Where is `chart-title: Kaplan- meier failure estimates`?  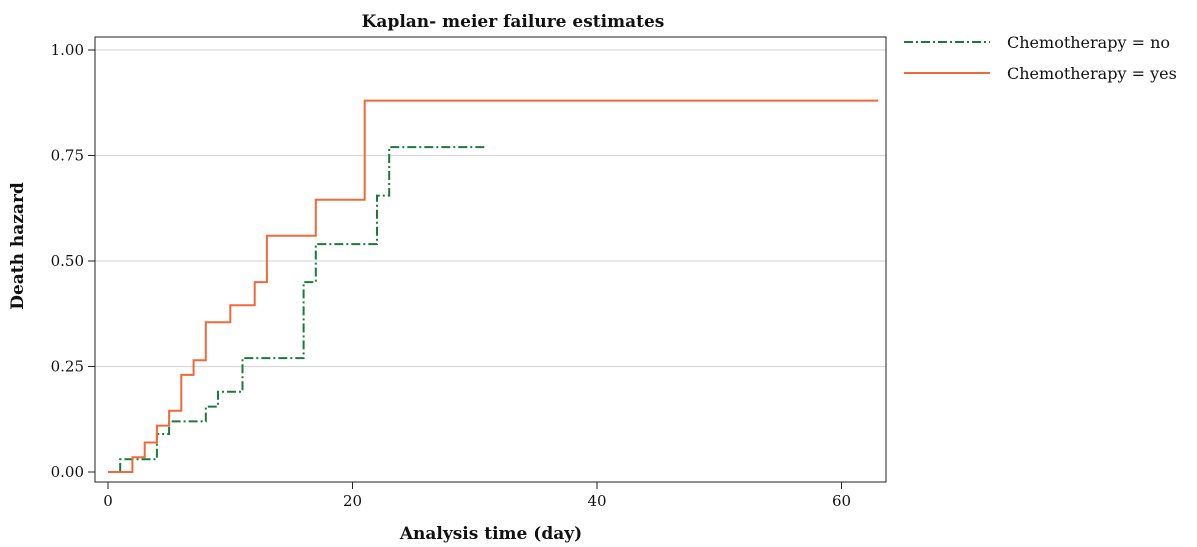 chart-title: Kaplan- meier failure estimates is located at coordinates (513, 22).